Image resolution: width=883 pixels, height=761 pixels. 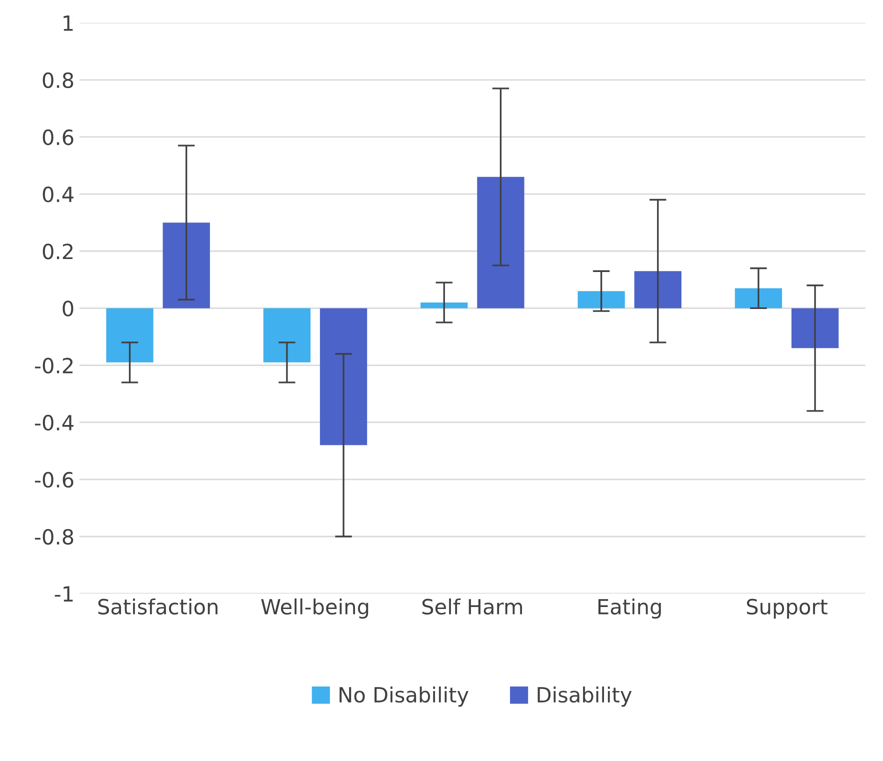 I want to click on y-tick-label: 1, so click(x=68, y=23).